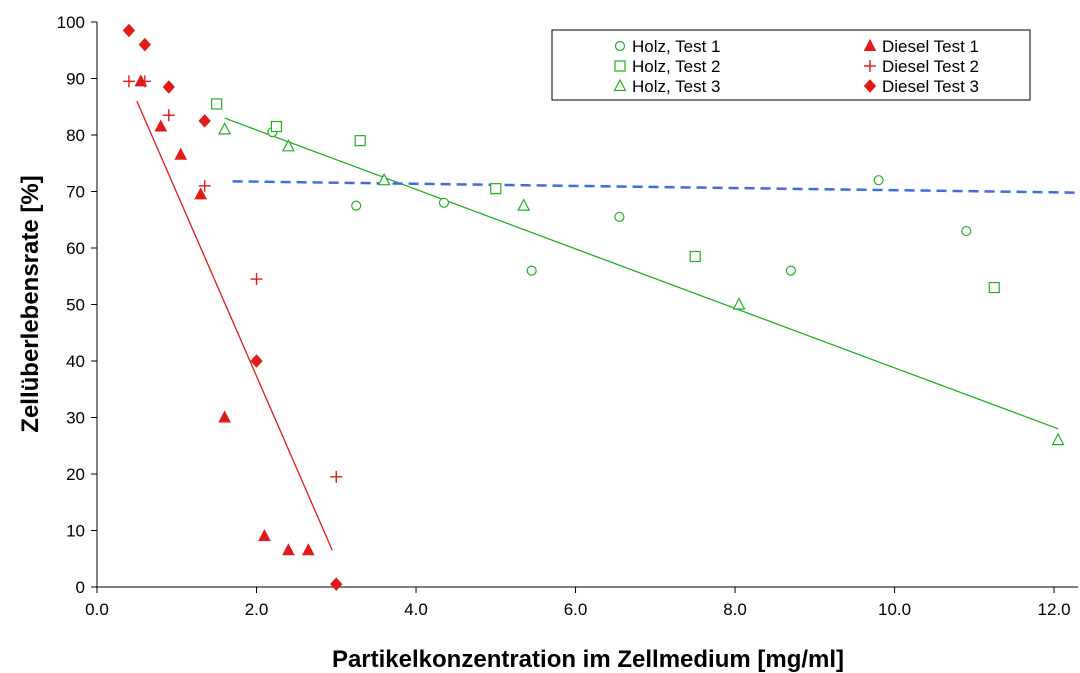 This screenshot has width=1080, height=673. What do you see at coordinates (75, 192) in the screenshot?
I see `y-tick-label: 70` at bounding box center [75, 192].